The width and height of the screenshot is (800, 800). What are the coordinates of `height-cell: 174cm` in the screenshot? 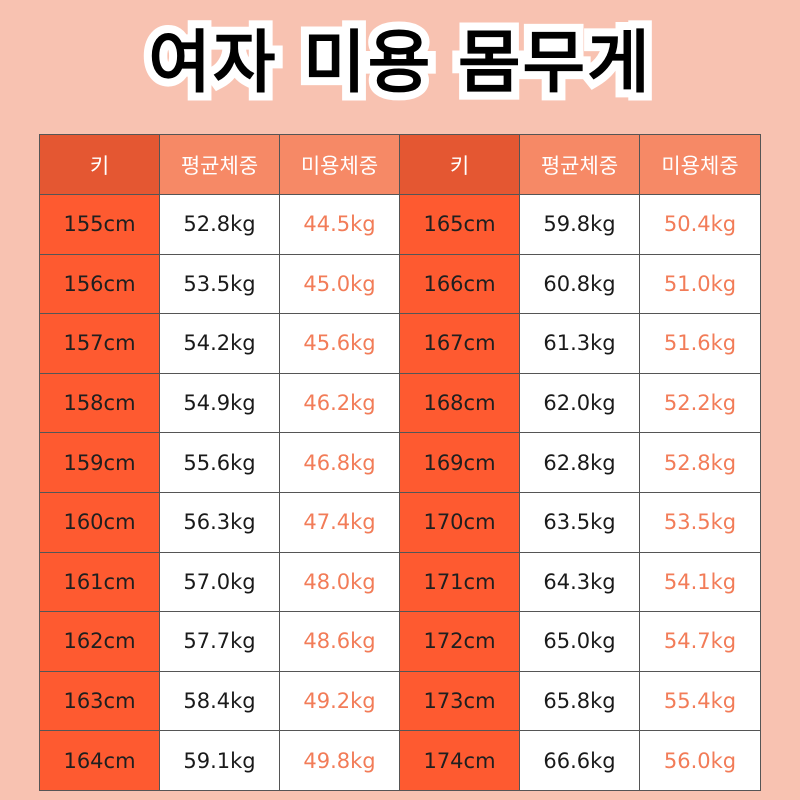 It's located at (459, 760).